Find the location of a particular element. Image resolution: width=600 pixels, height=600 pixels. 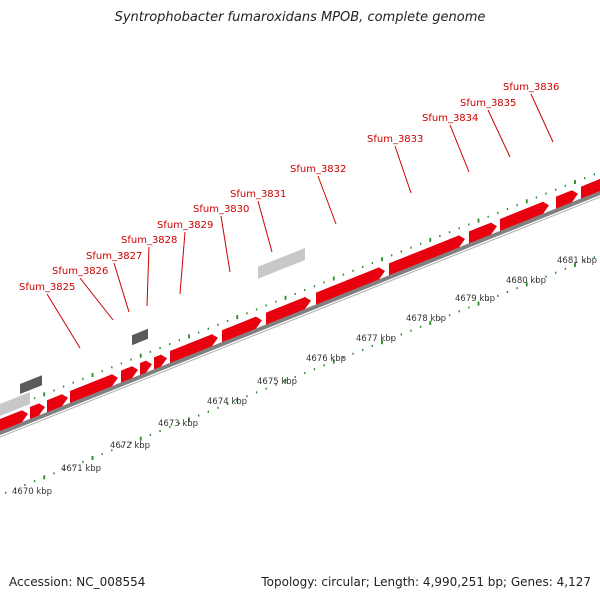

cds-feature-12-body is located at coordinates (483, 233).